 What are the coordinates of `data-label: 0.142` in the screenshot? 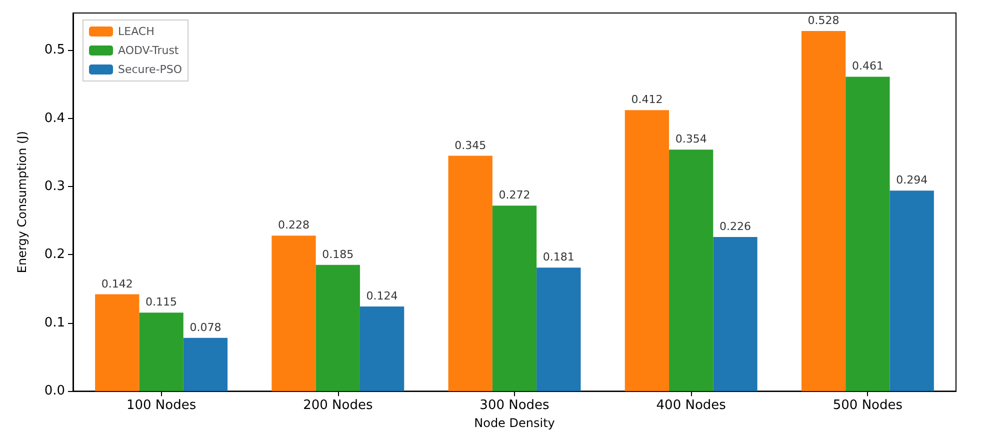 It's located at (117, 283).